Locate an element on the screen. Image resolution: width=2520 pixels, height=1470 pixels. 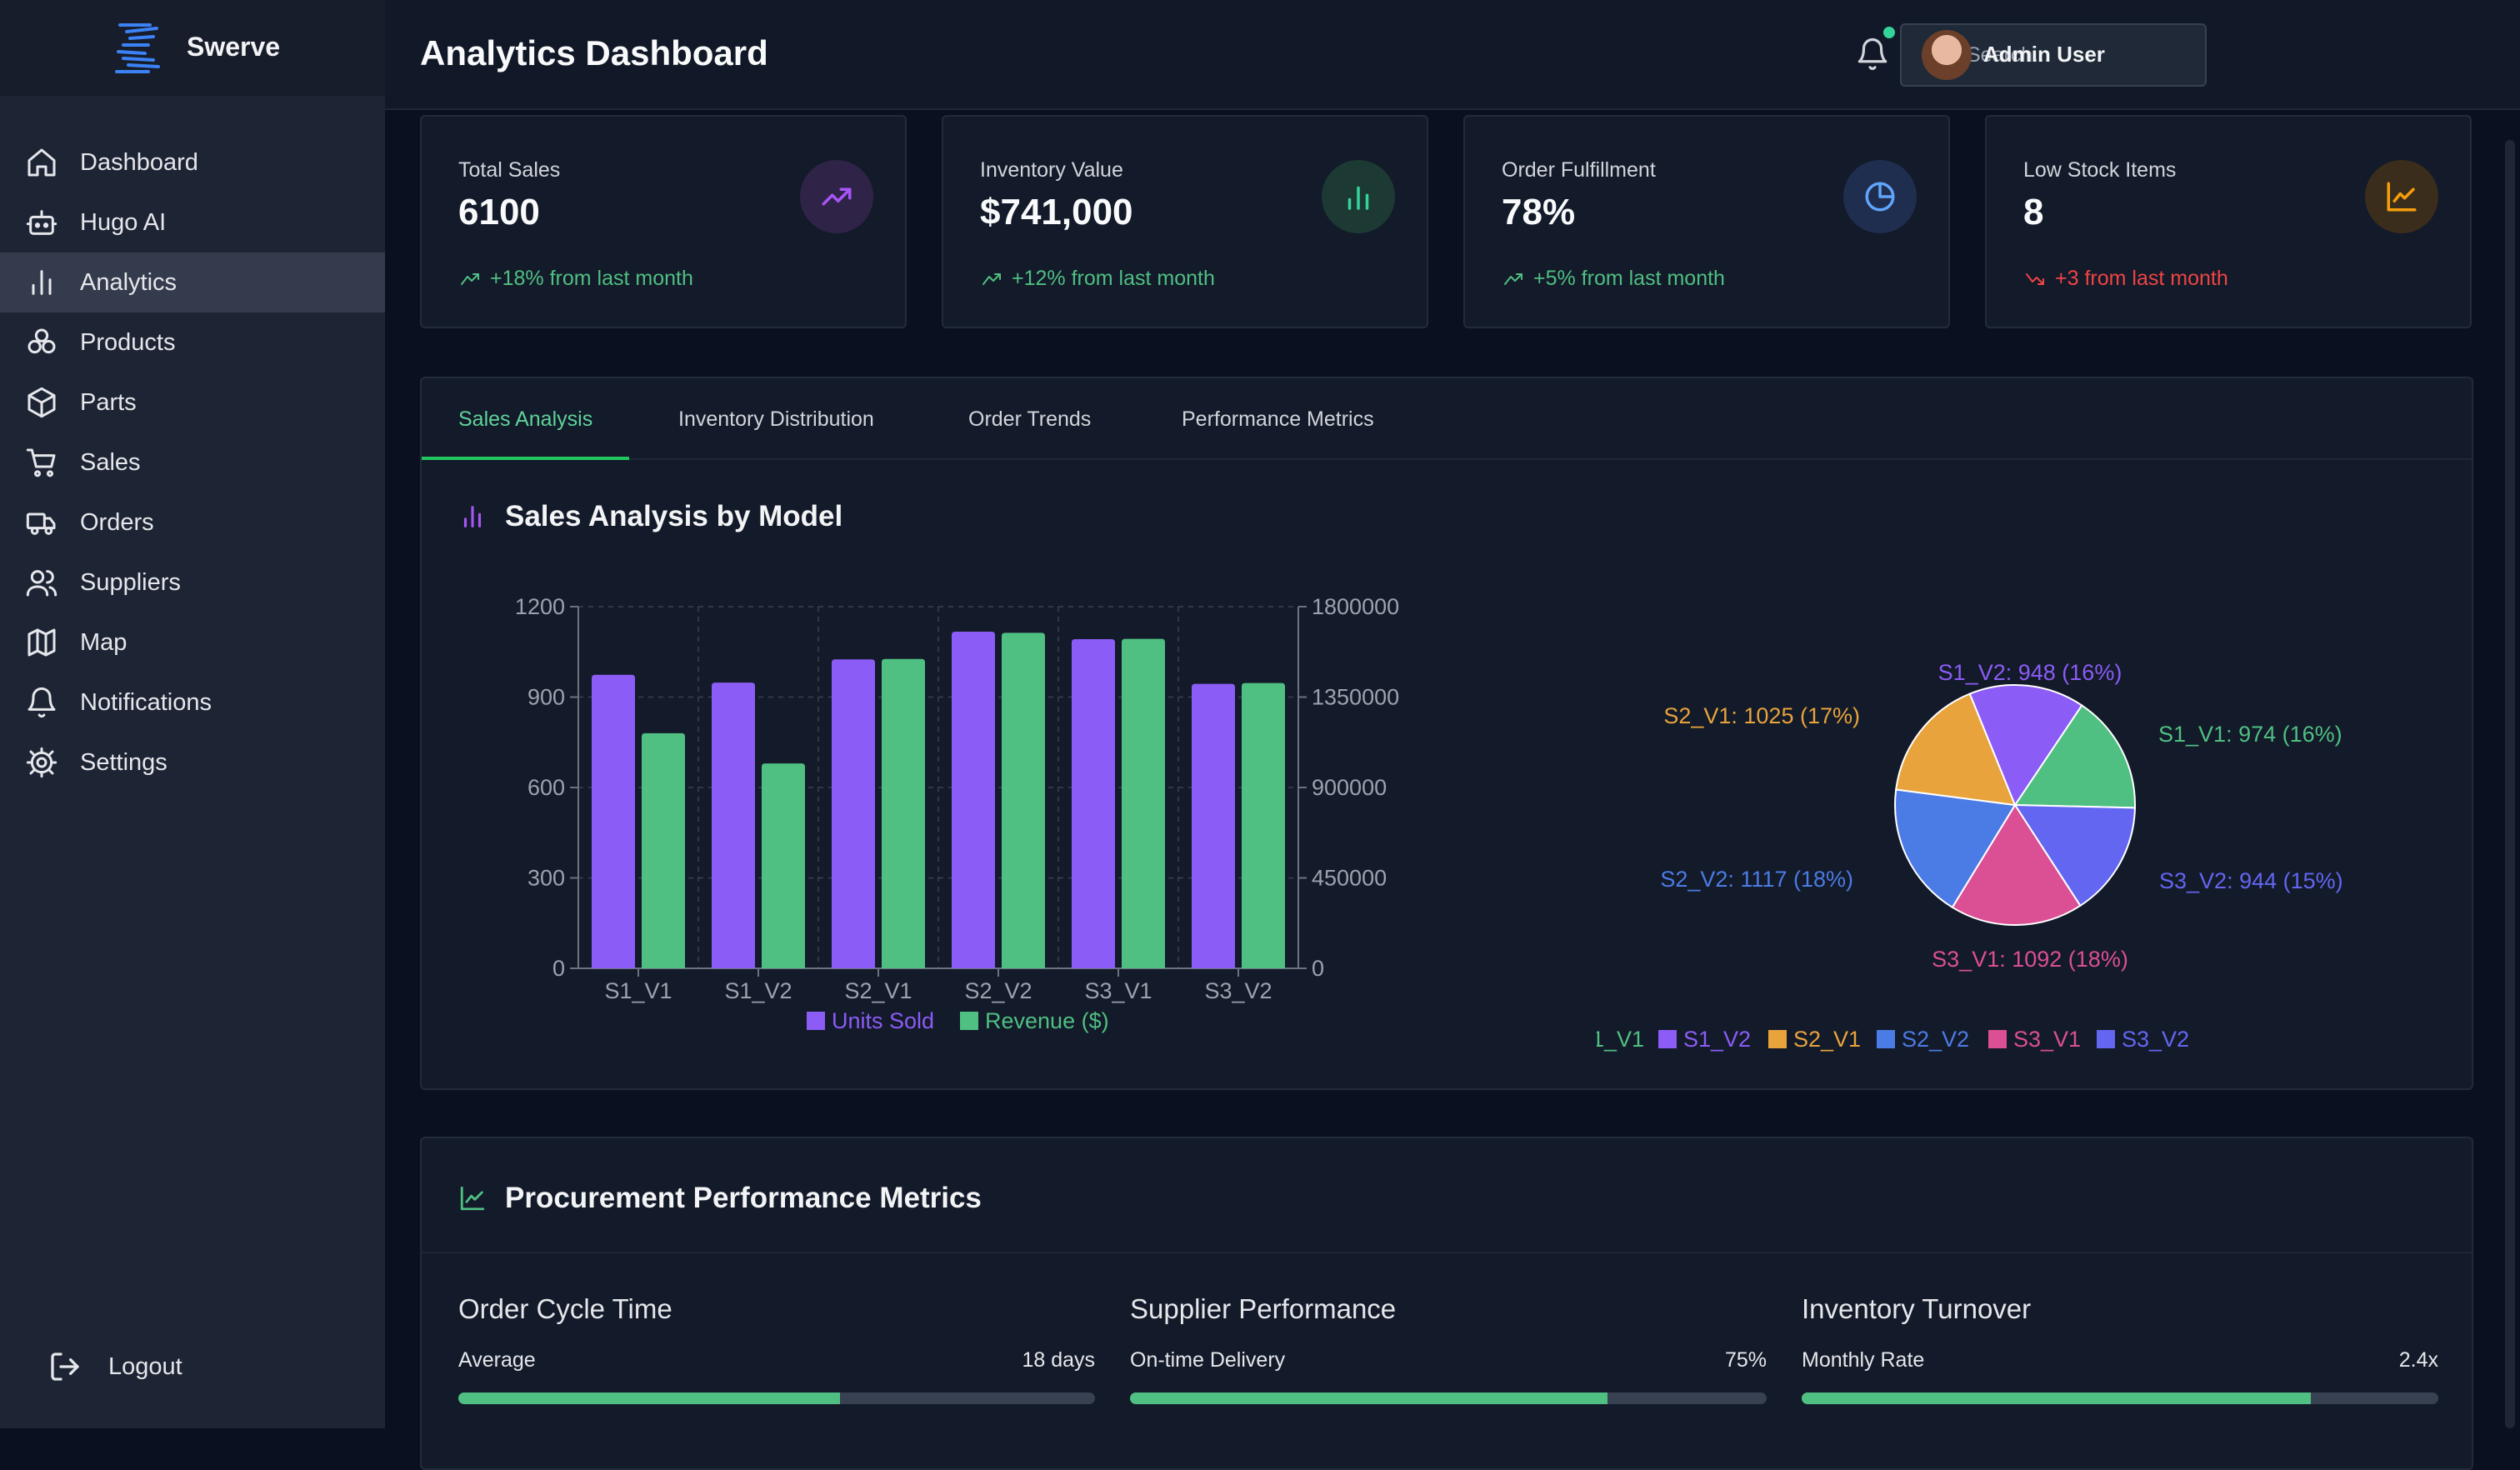
brand: Swerve is located at coordinates (192, 48).